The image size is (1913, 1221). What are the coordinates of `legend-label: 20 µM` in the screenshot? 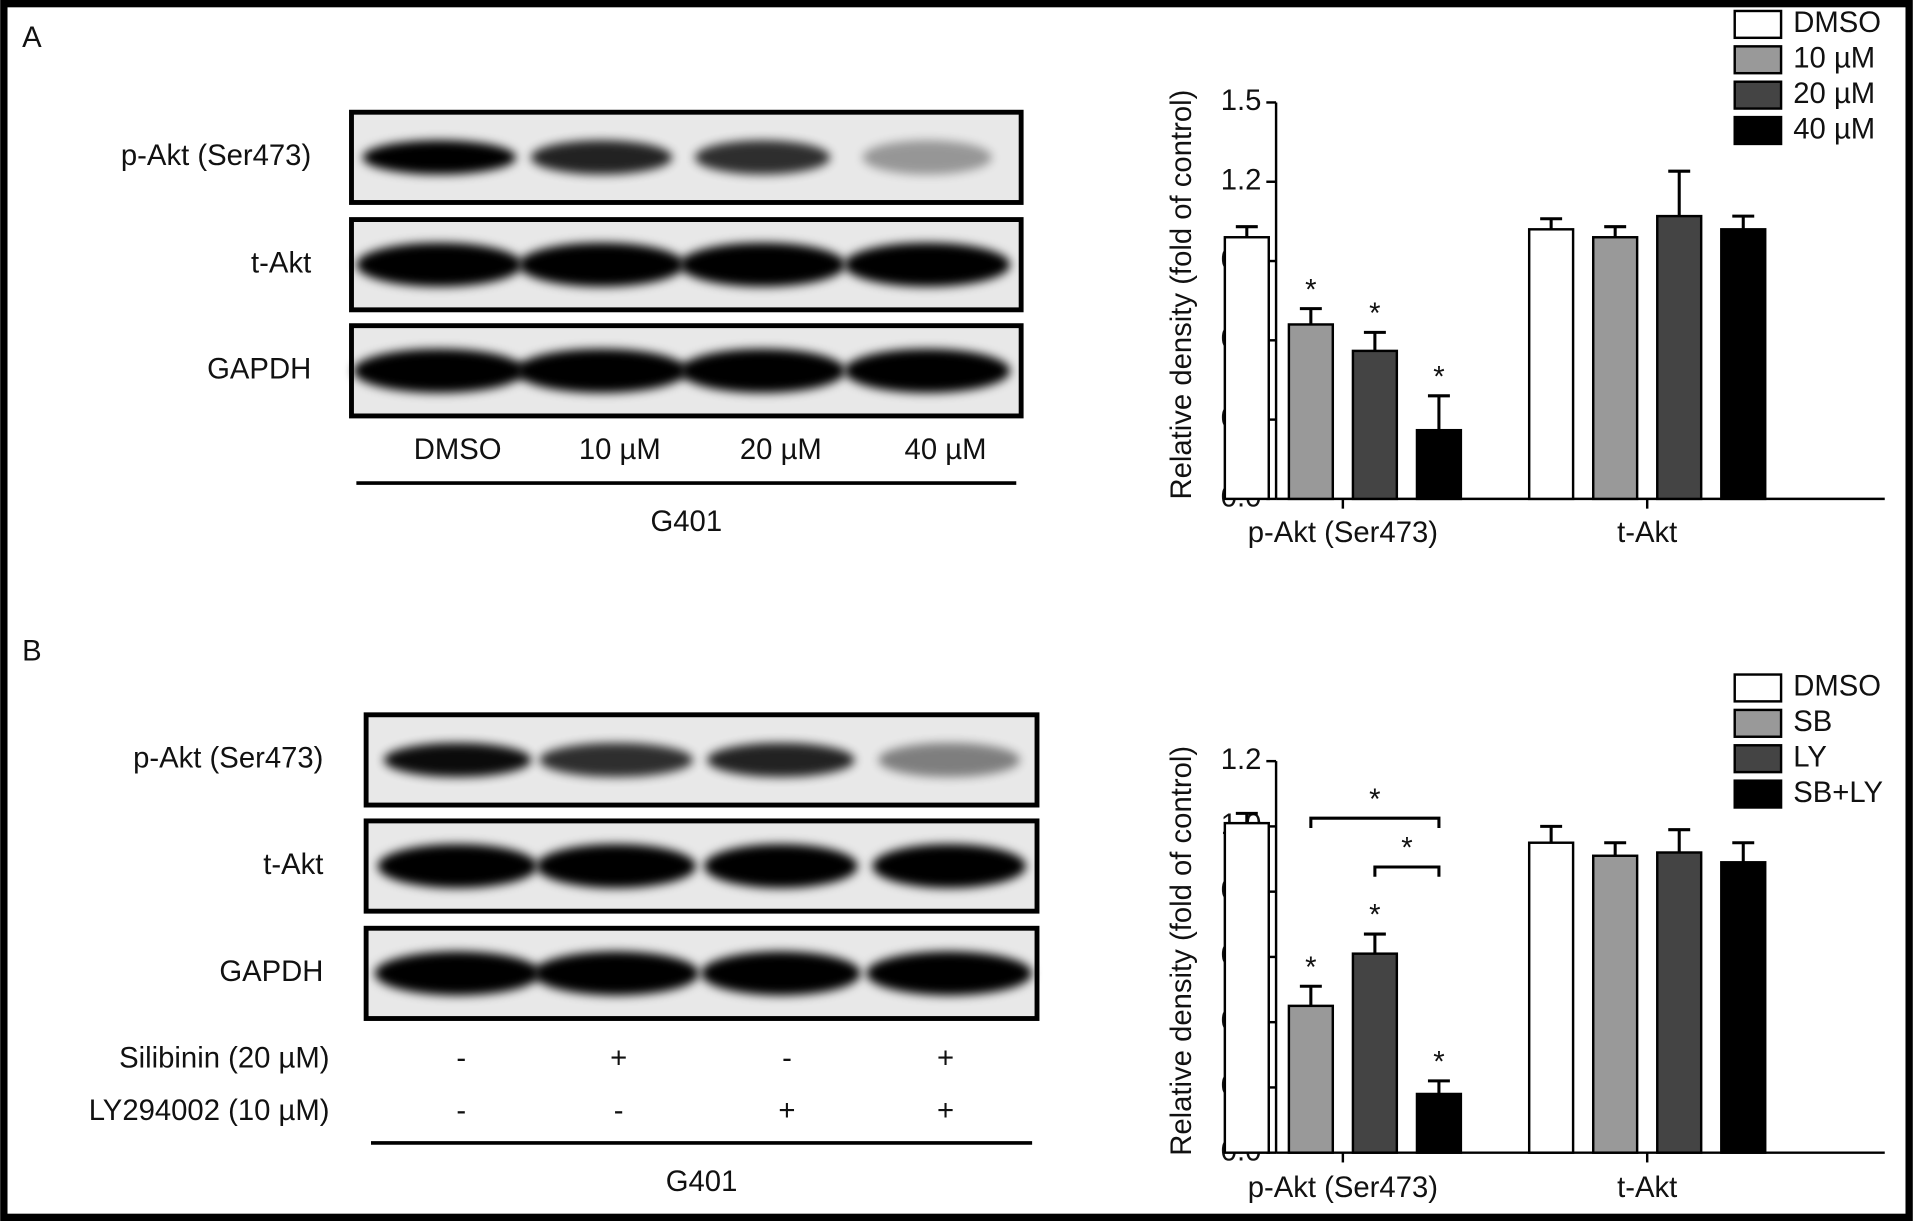 It's located at (1834, 94).